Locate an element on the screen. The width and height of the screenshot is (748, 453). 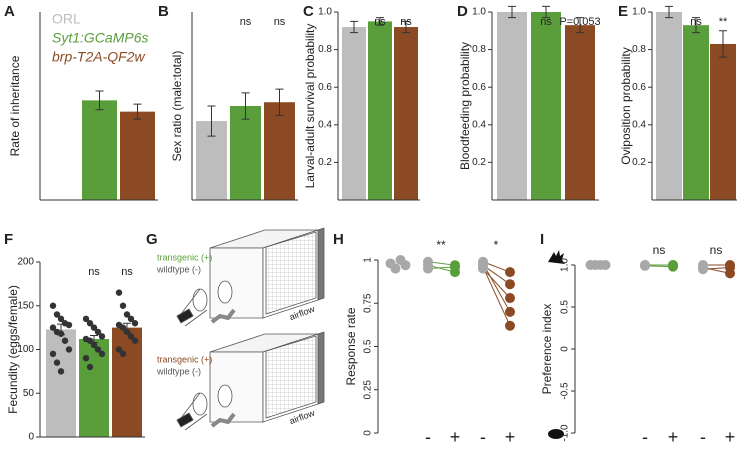
hand-icon is located at coordinates (556, 257).